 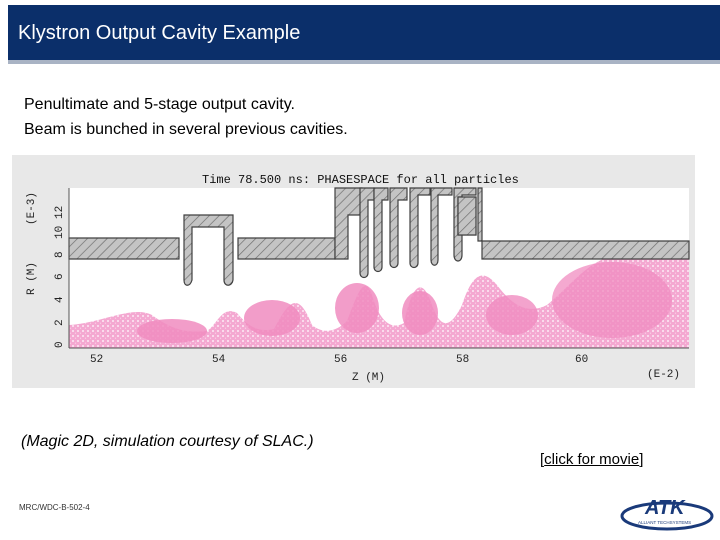 I want to click on y-tick: 10, so click(x=60, y=232).